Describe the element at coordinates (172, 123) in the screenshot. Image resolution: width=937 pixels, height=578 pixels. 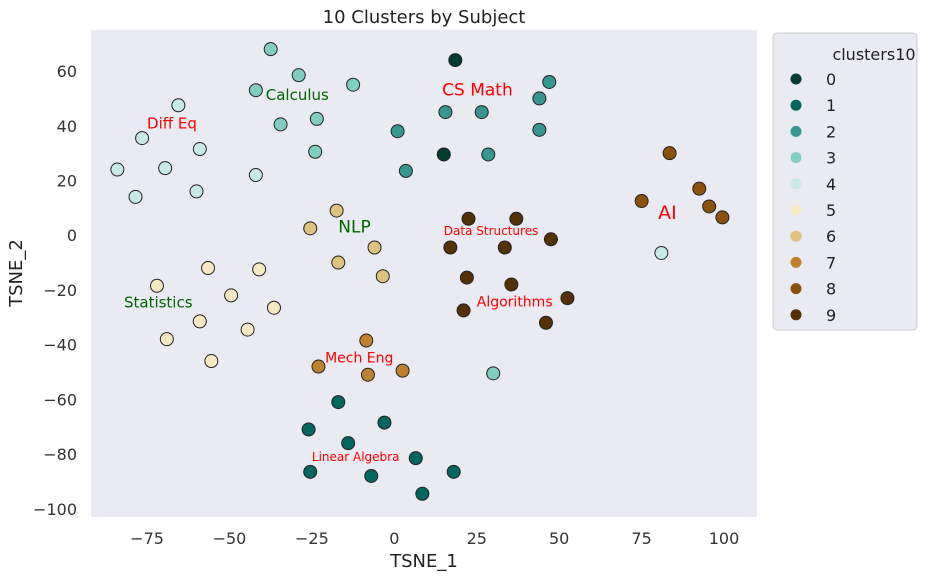
I see `annotation-label: Diff Eq` at that location.